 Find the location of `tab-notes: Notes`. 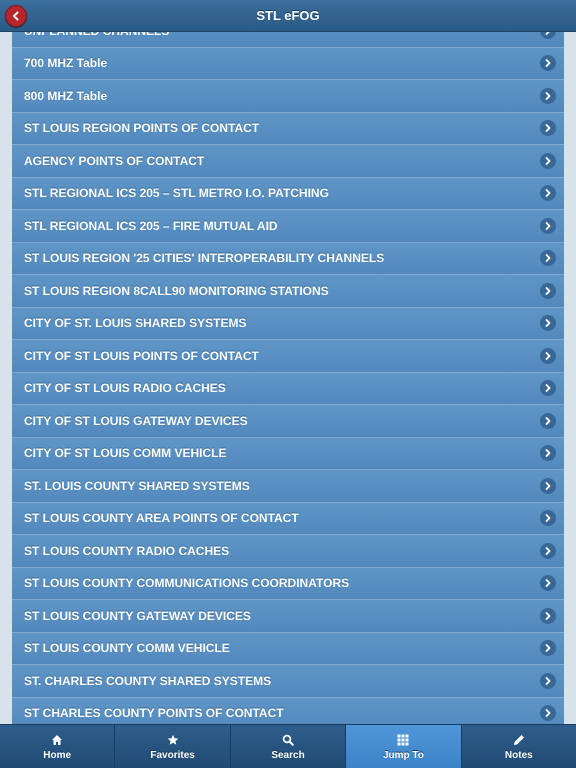

tab-notes: Notes is located at coordinates (519, 746).